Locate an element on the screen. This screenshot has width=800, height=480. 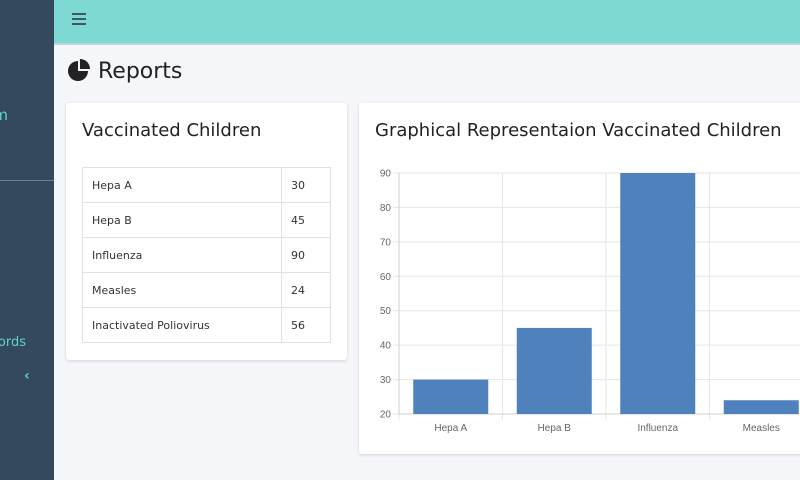
table-row: Hepa B 45 is located at coordinates (206, 220).